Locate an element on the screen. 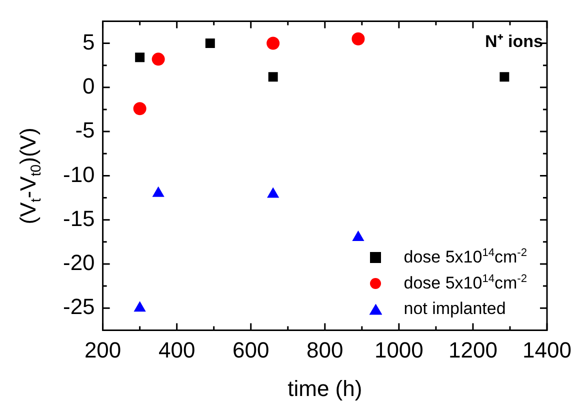 Image resolution: width=581 pixels, height=411 pixels. x-tick-label: 400 is located at coordinates (177, 349).